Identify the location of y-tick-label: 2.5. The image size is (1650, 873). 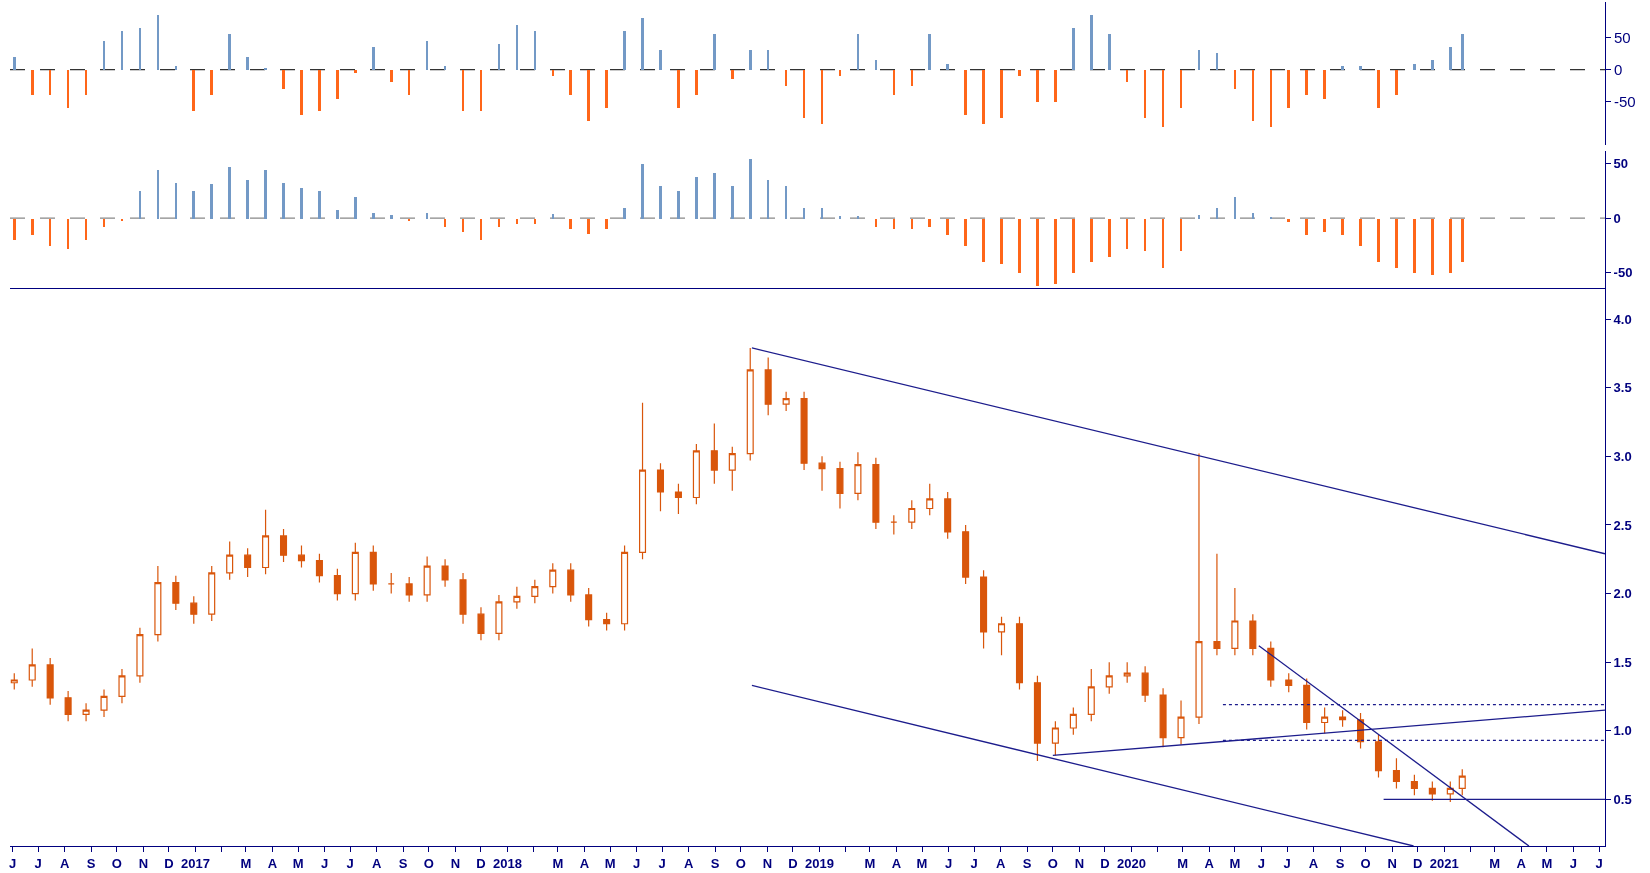
(1622, 525).